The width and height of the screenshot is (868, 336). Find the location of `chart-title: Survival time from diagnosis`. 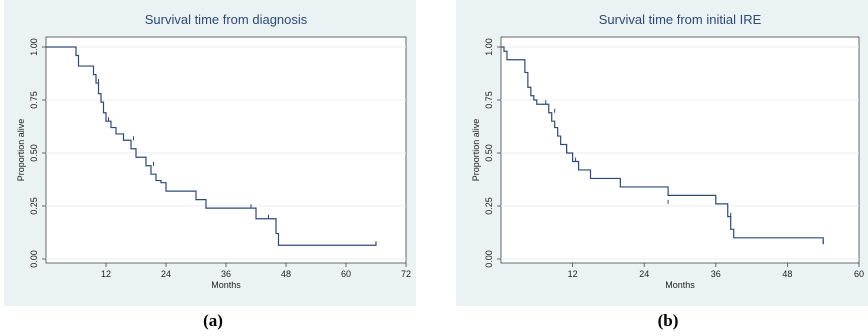

chart-title: Survival time from diagnosis is located at coordinates (226, 19).